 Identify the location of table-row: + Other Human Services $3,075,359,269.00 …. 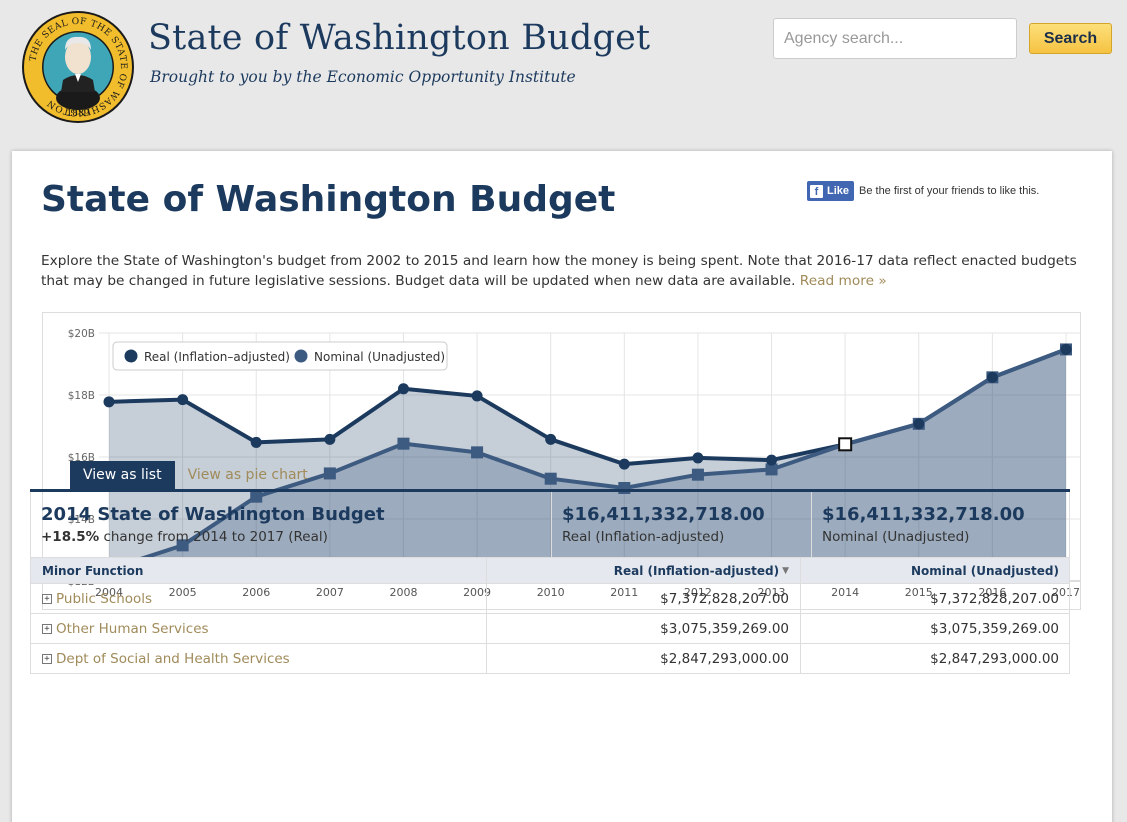
(550, 629).